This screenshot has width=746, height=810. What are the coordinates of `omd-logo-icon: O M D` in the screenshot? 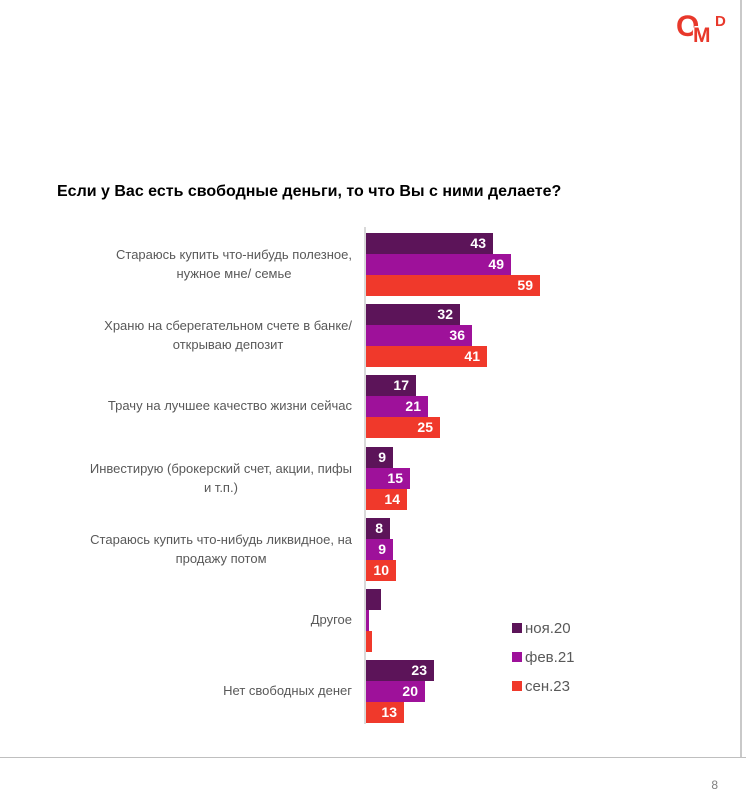 It's located at (705, 32).